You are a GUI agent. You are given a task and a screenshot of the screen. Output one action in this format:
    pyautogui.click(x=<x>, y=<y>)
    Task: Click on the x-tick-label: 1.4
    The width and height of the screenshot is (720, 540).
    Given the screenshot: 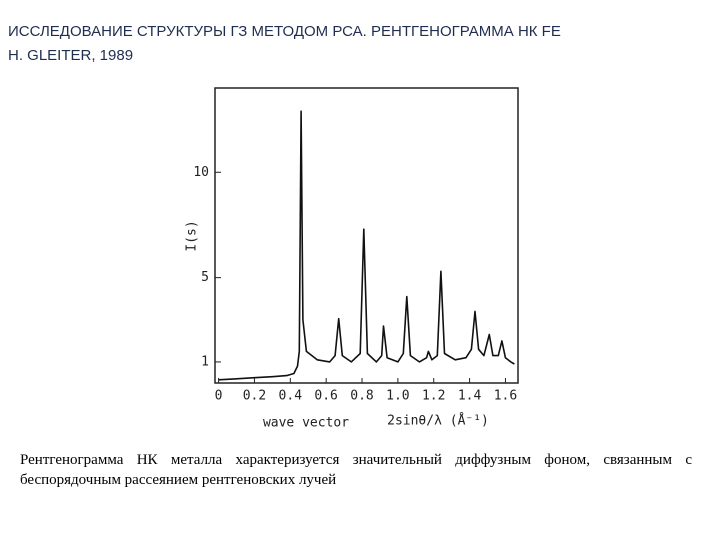 What is the action you would take?
    pyautogui.click(x=470, y=396)
    